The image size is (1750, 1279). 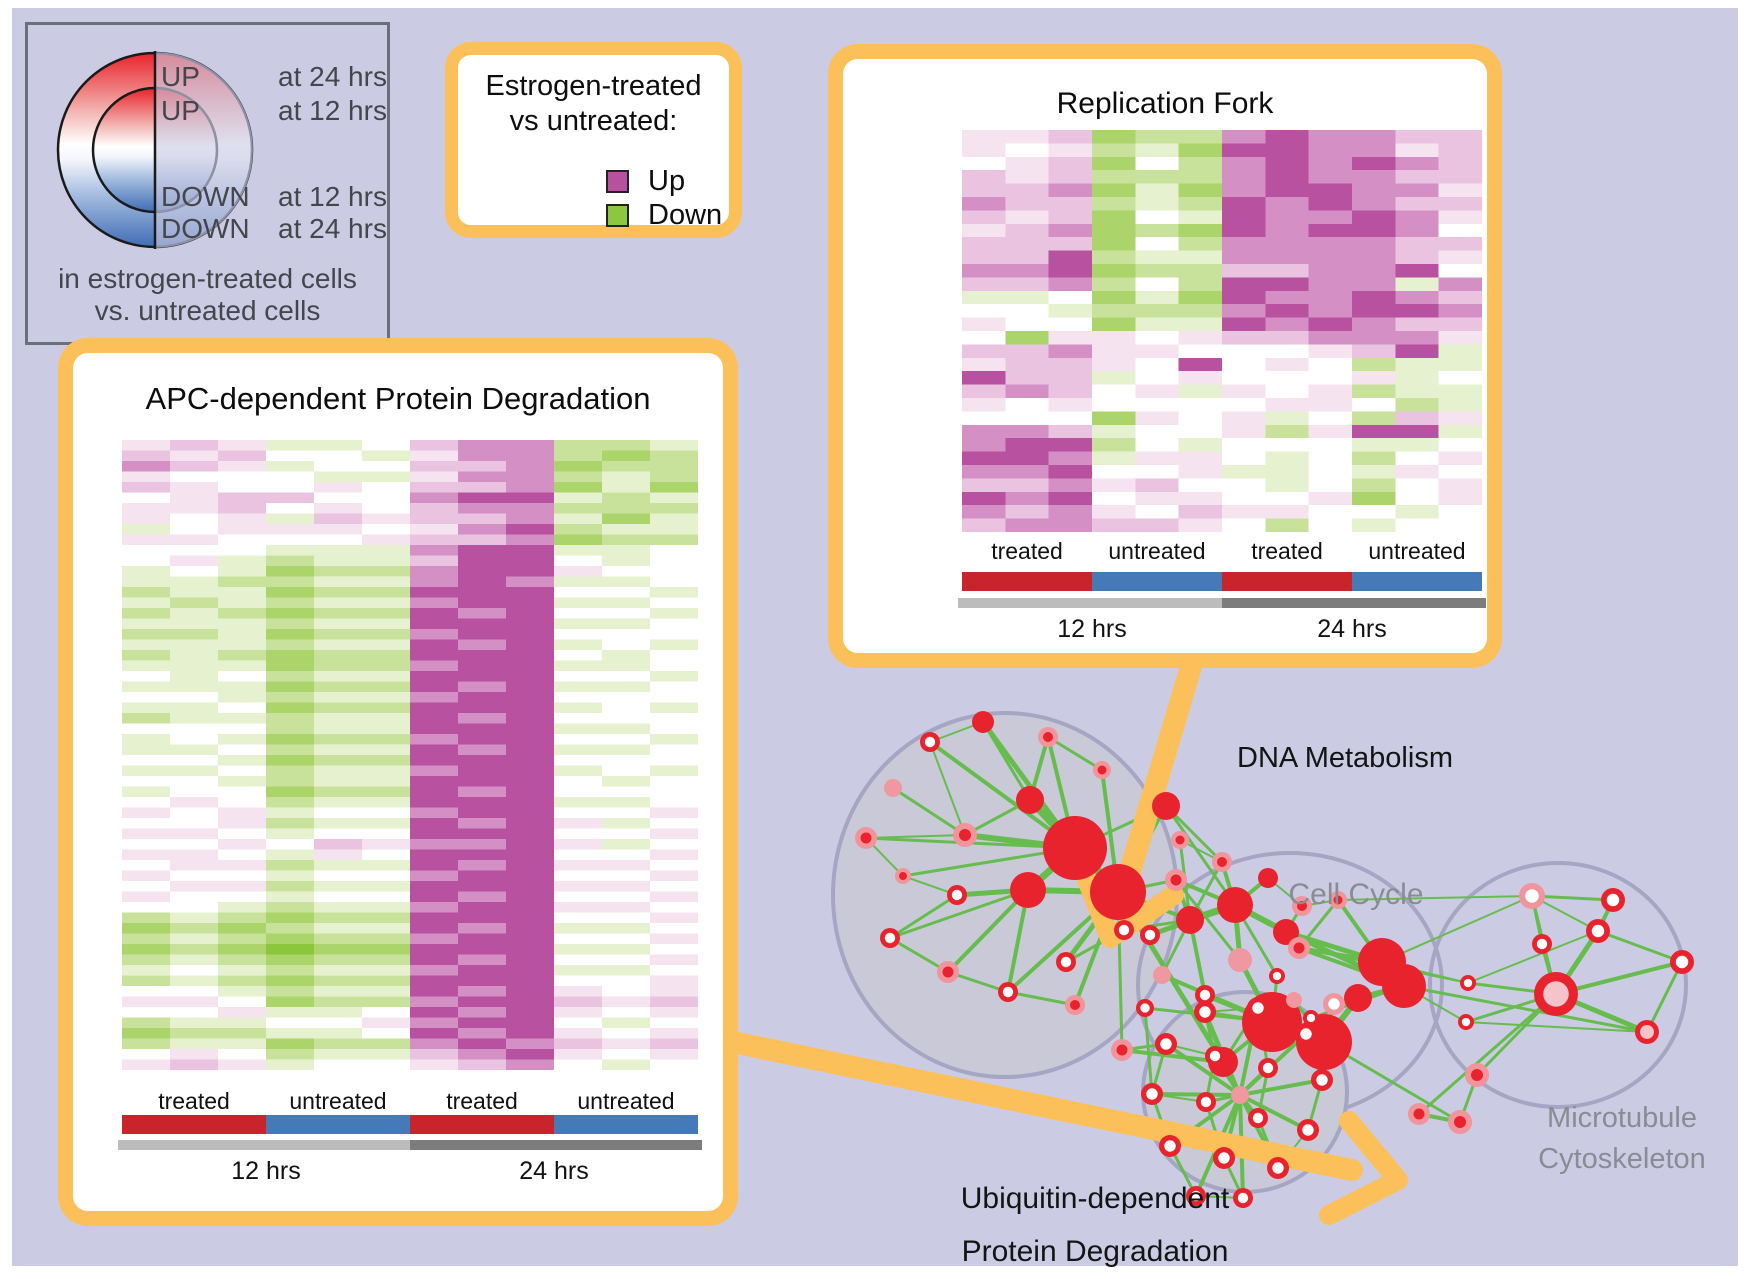 I want to click on estrogen-legend-title-line1: Estrogen-treated, so click(x=593, y=86).